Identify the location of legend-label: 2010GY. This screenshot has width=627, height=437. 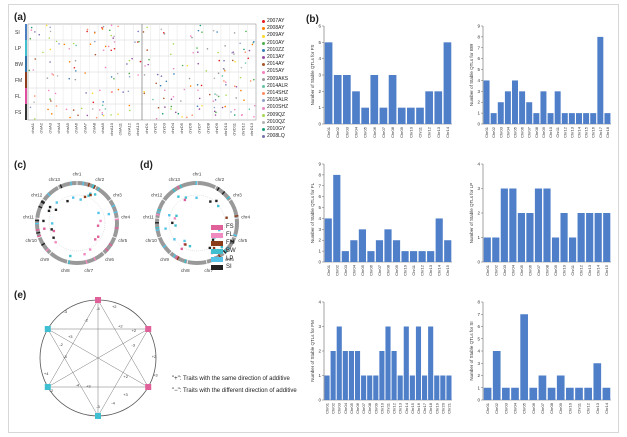
(276, 129).